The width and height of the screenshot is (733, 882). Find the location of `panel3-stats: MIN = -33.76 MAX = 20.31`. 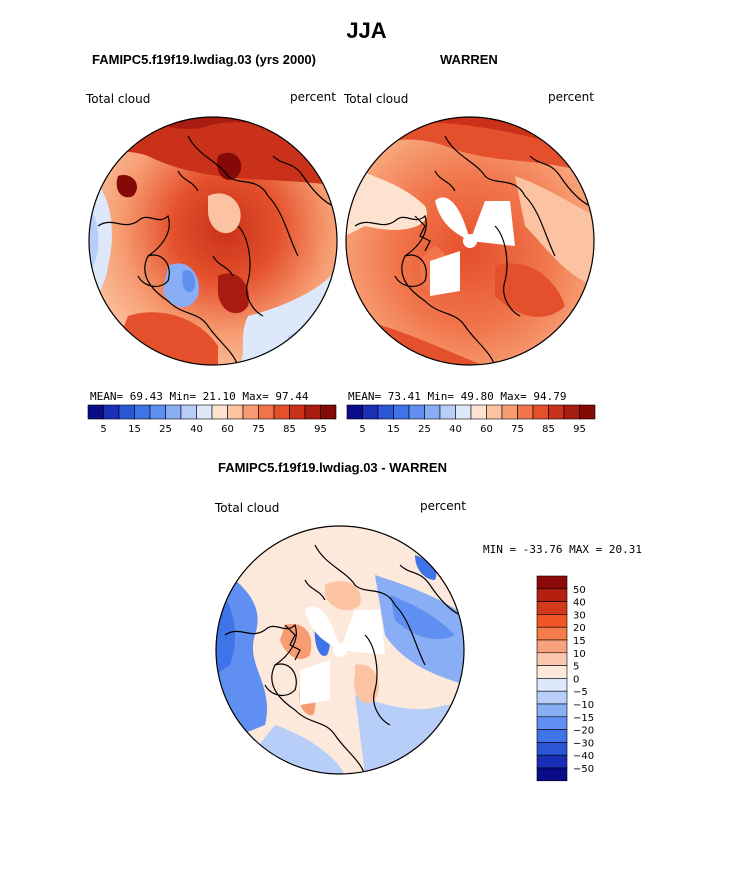

panel3-stats: MIN = -33.76 MAX = 20.31 is located at coordinates (562, 549).